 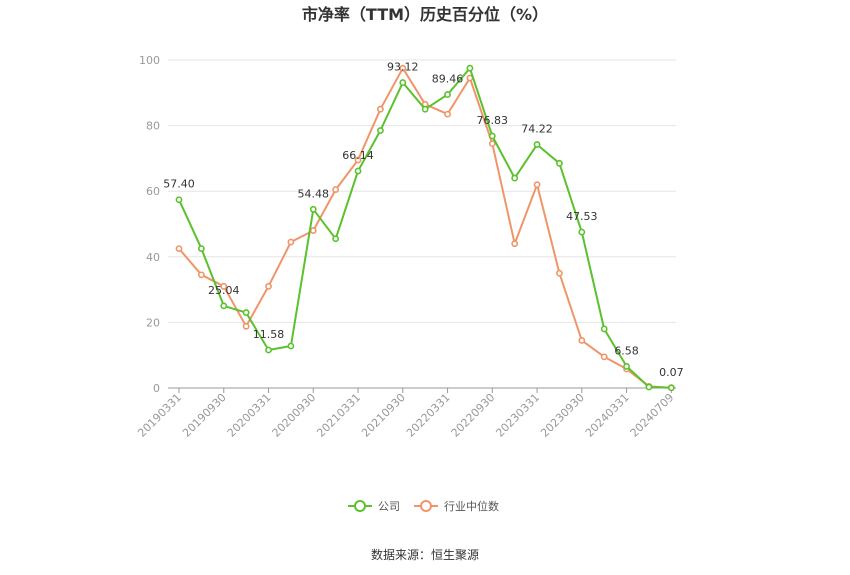 I want to click on x-tick-label: 20240709, so click(x=652, y=415).